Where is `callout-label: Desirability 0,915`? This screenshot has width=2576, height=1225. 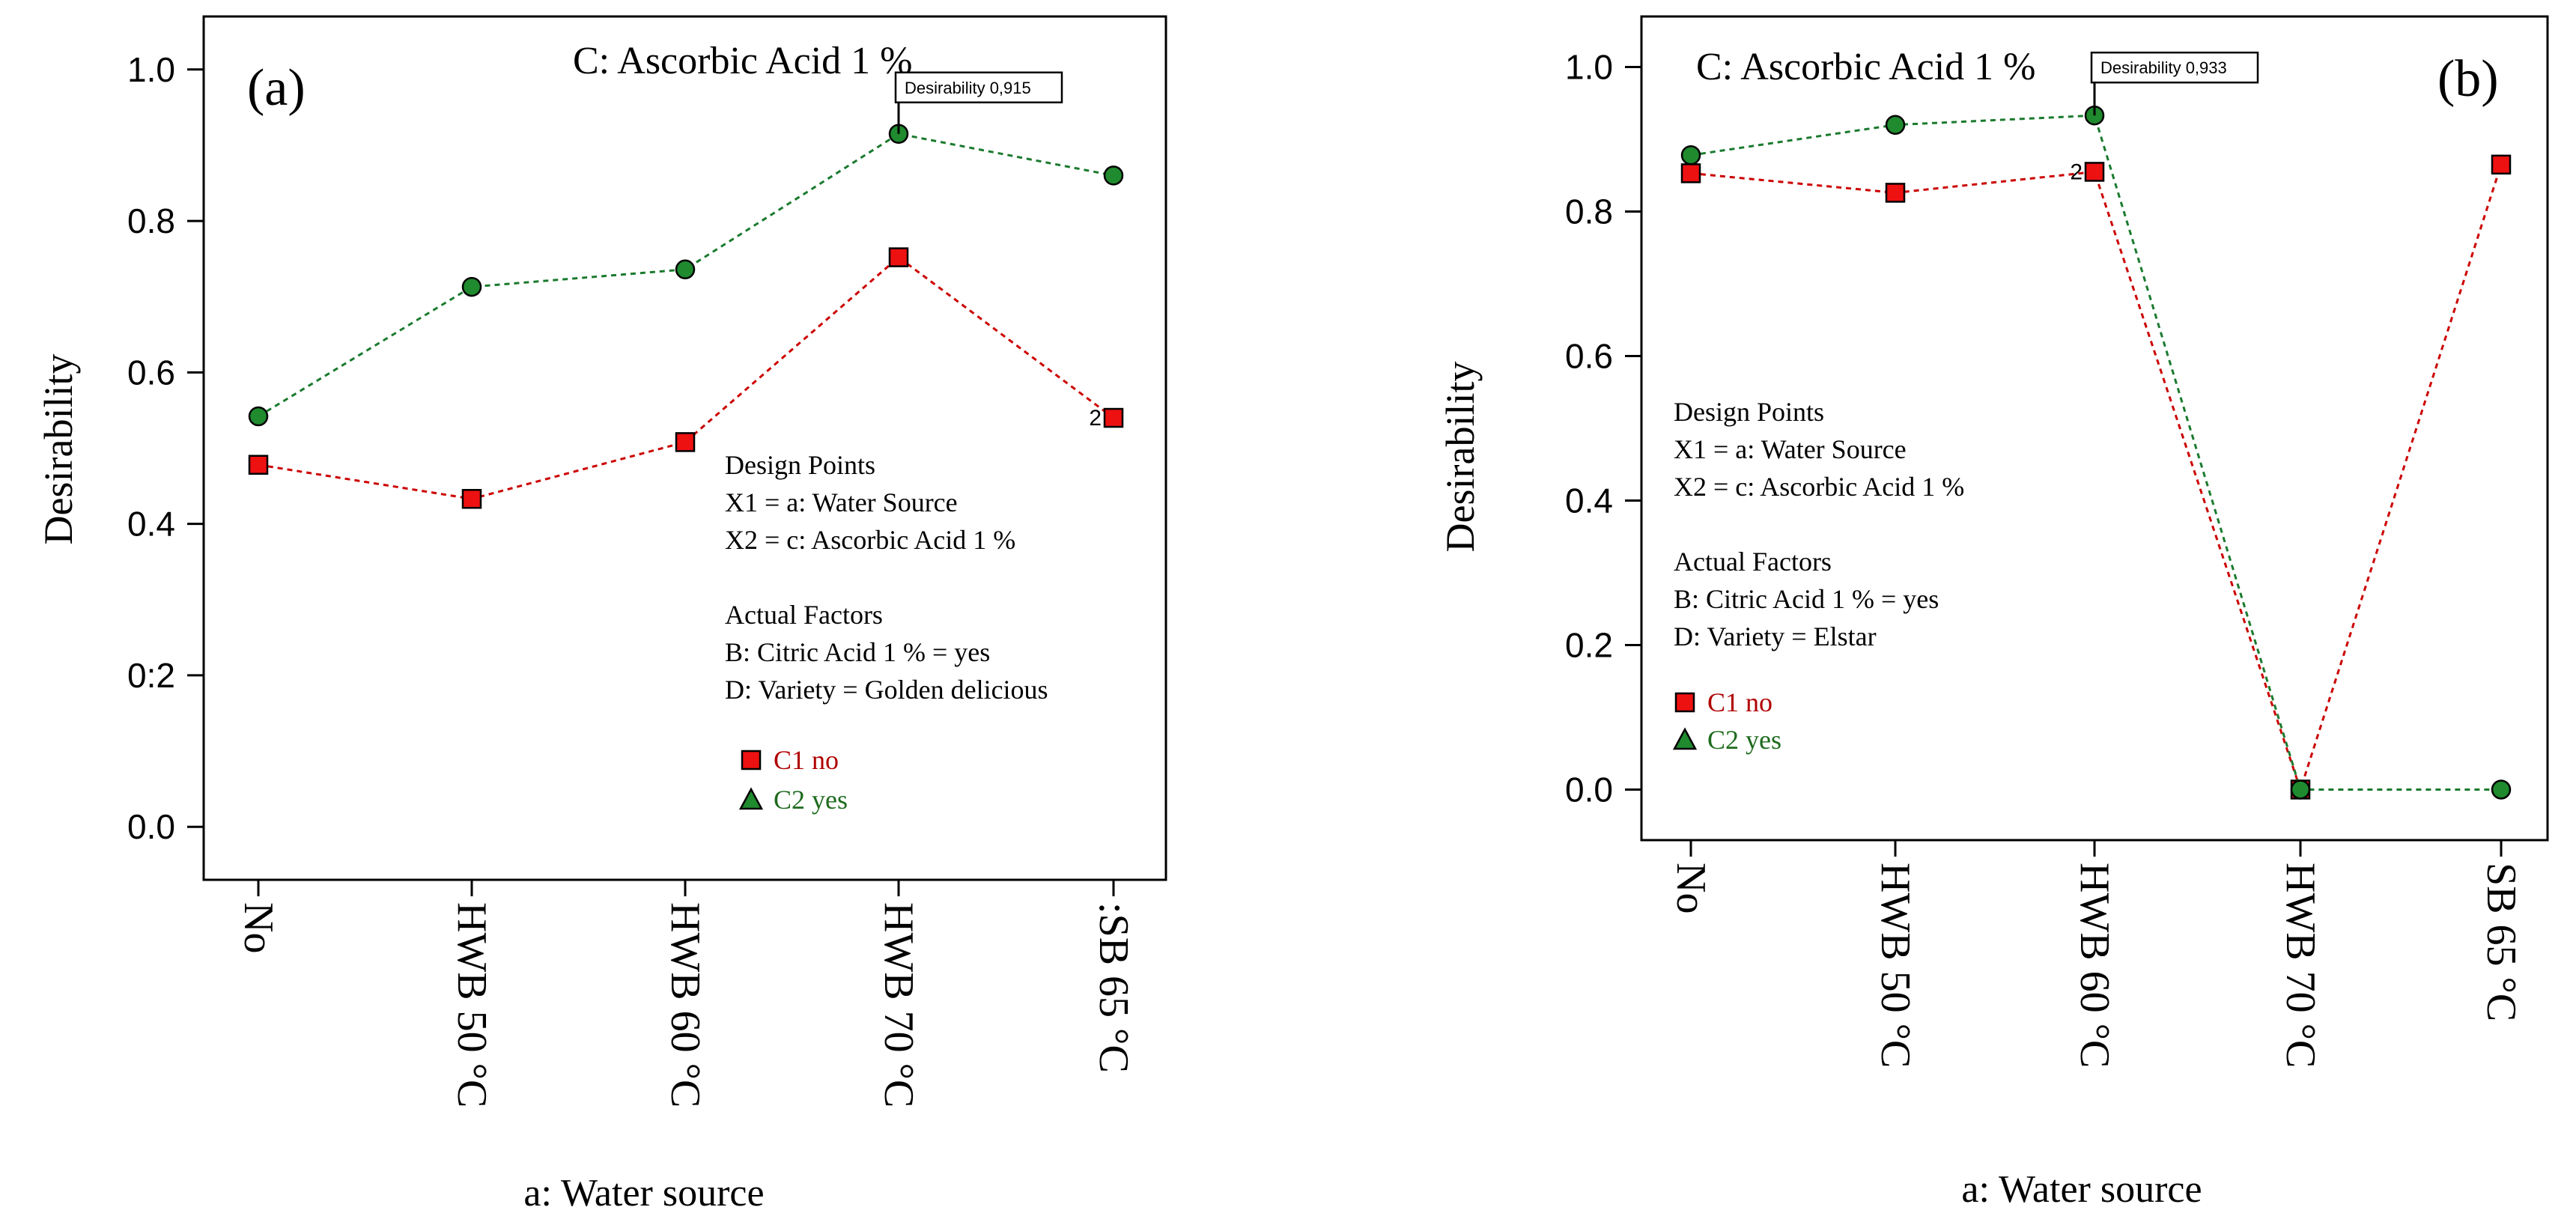
callout-label: Desirability 0,915 is located at coordinates (968, 88).